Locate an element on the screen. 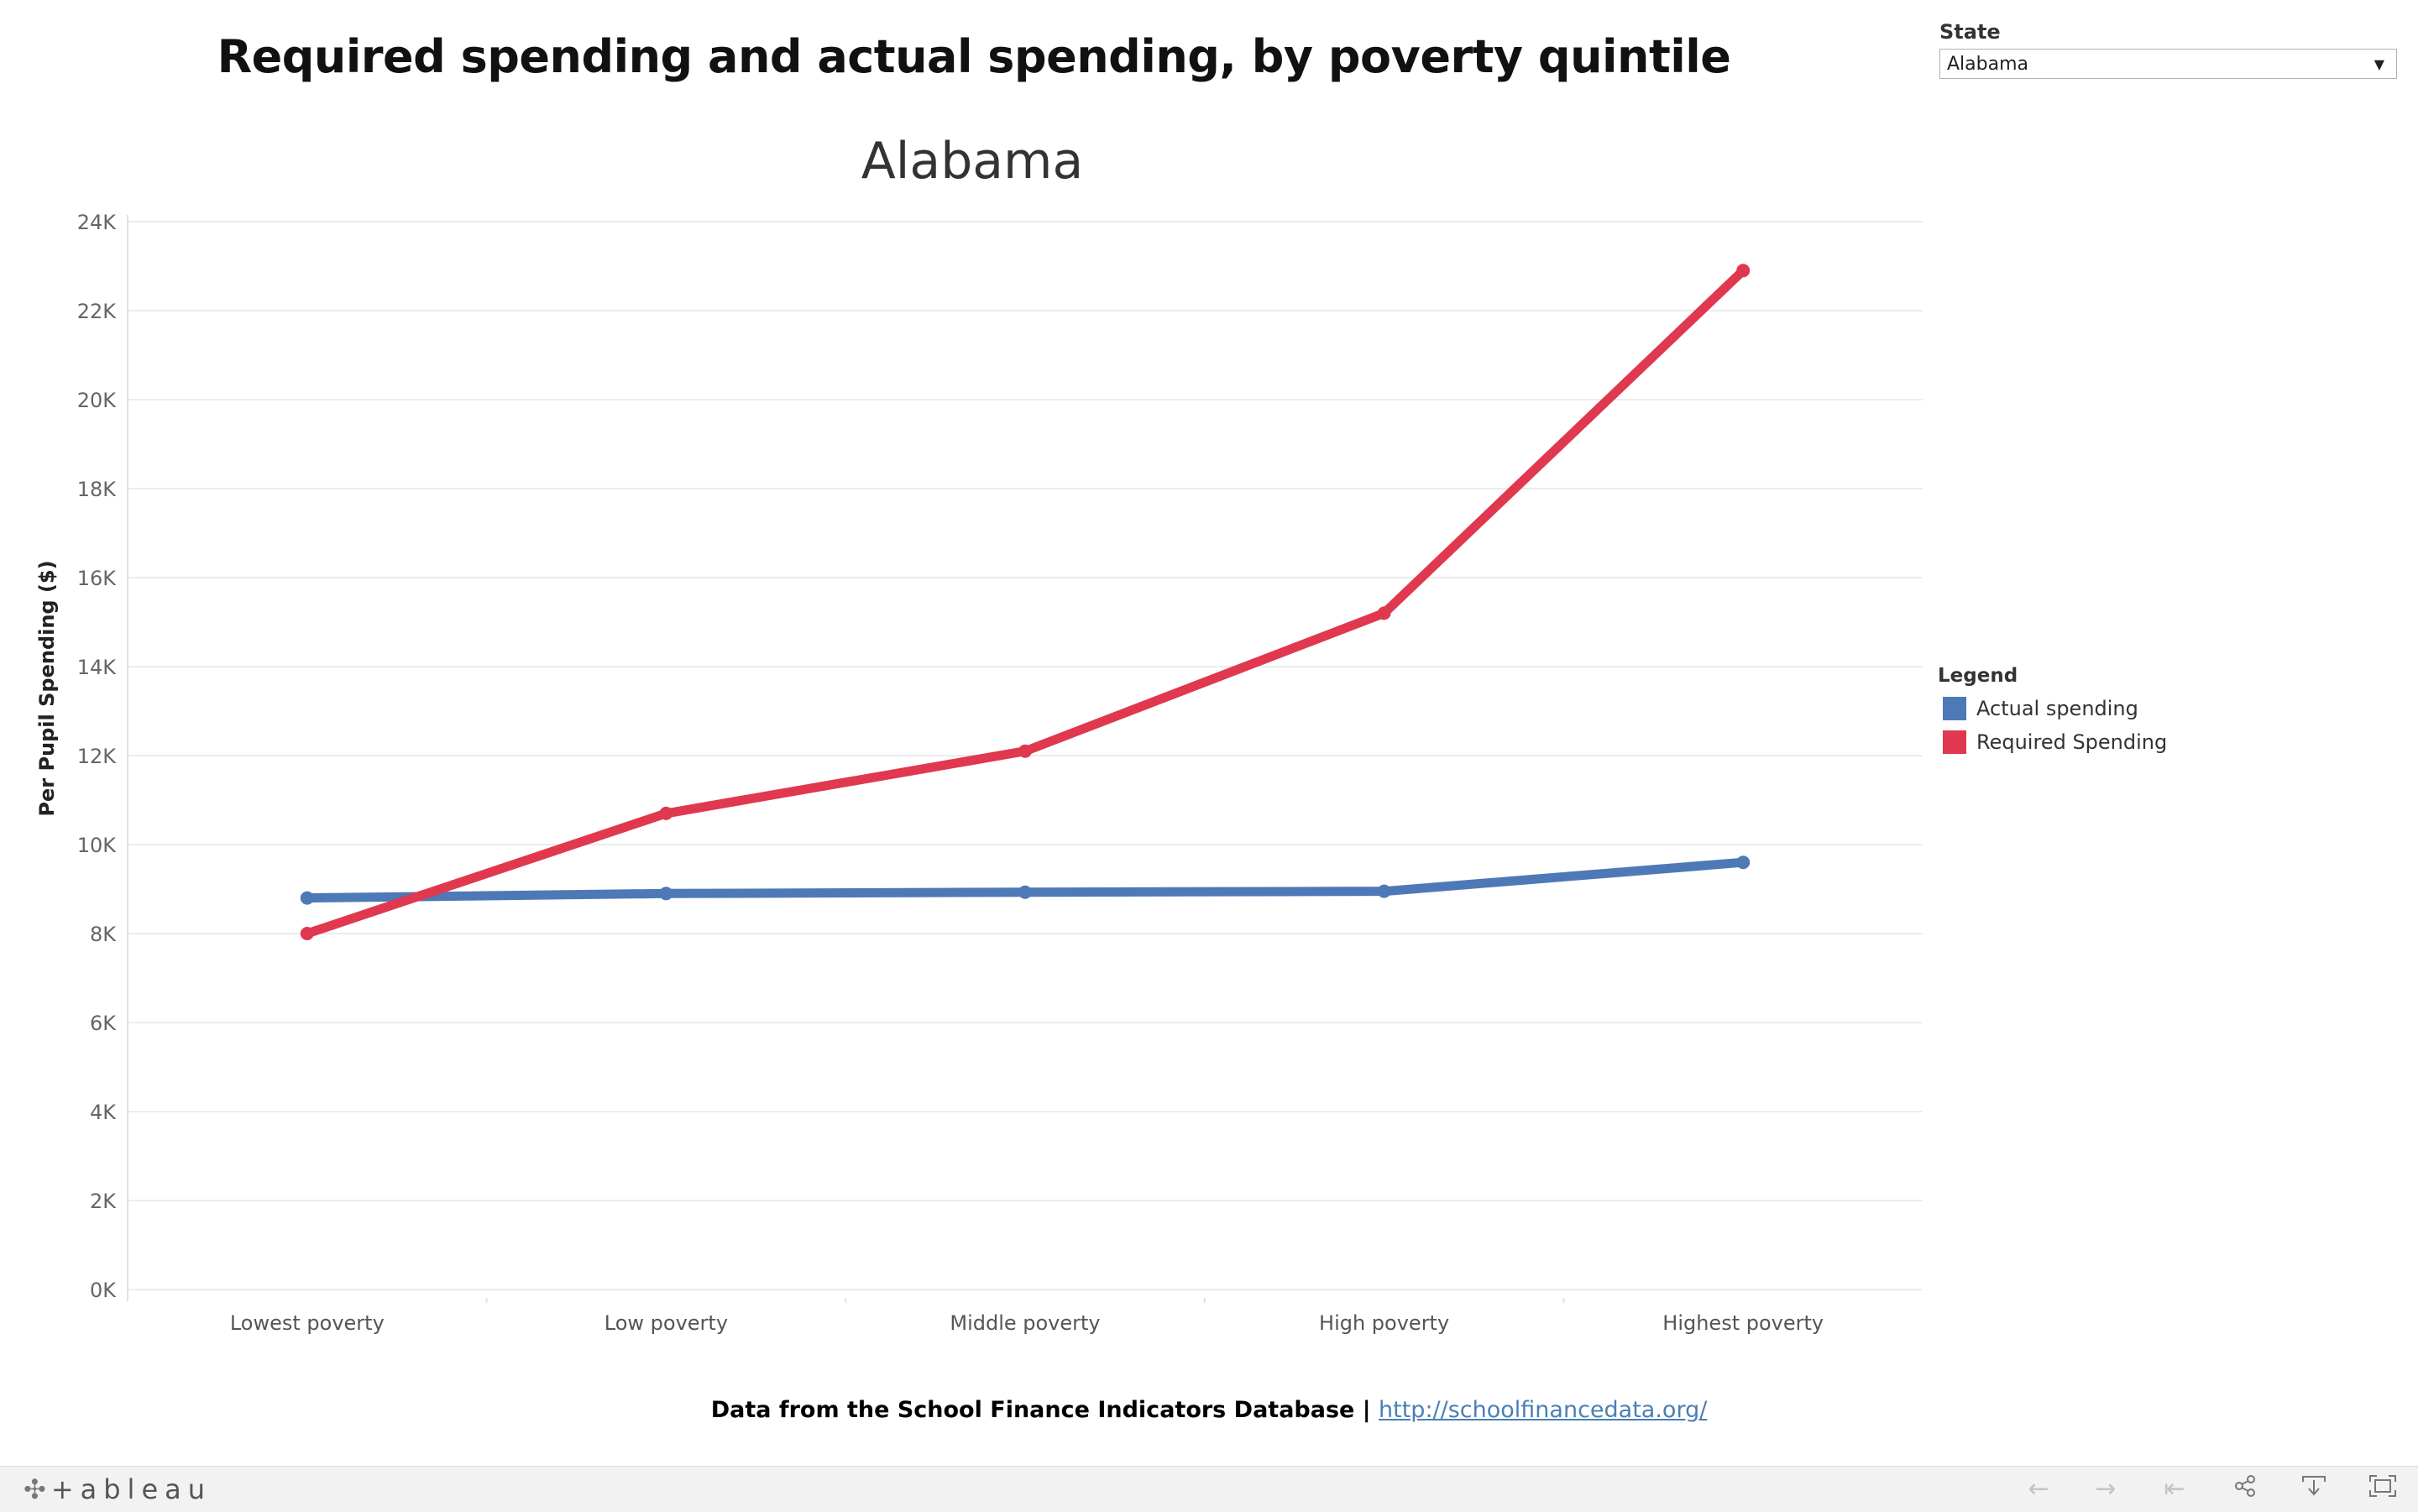  legend-title: Legend is located at coordinates (1978, 676).